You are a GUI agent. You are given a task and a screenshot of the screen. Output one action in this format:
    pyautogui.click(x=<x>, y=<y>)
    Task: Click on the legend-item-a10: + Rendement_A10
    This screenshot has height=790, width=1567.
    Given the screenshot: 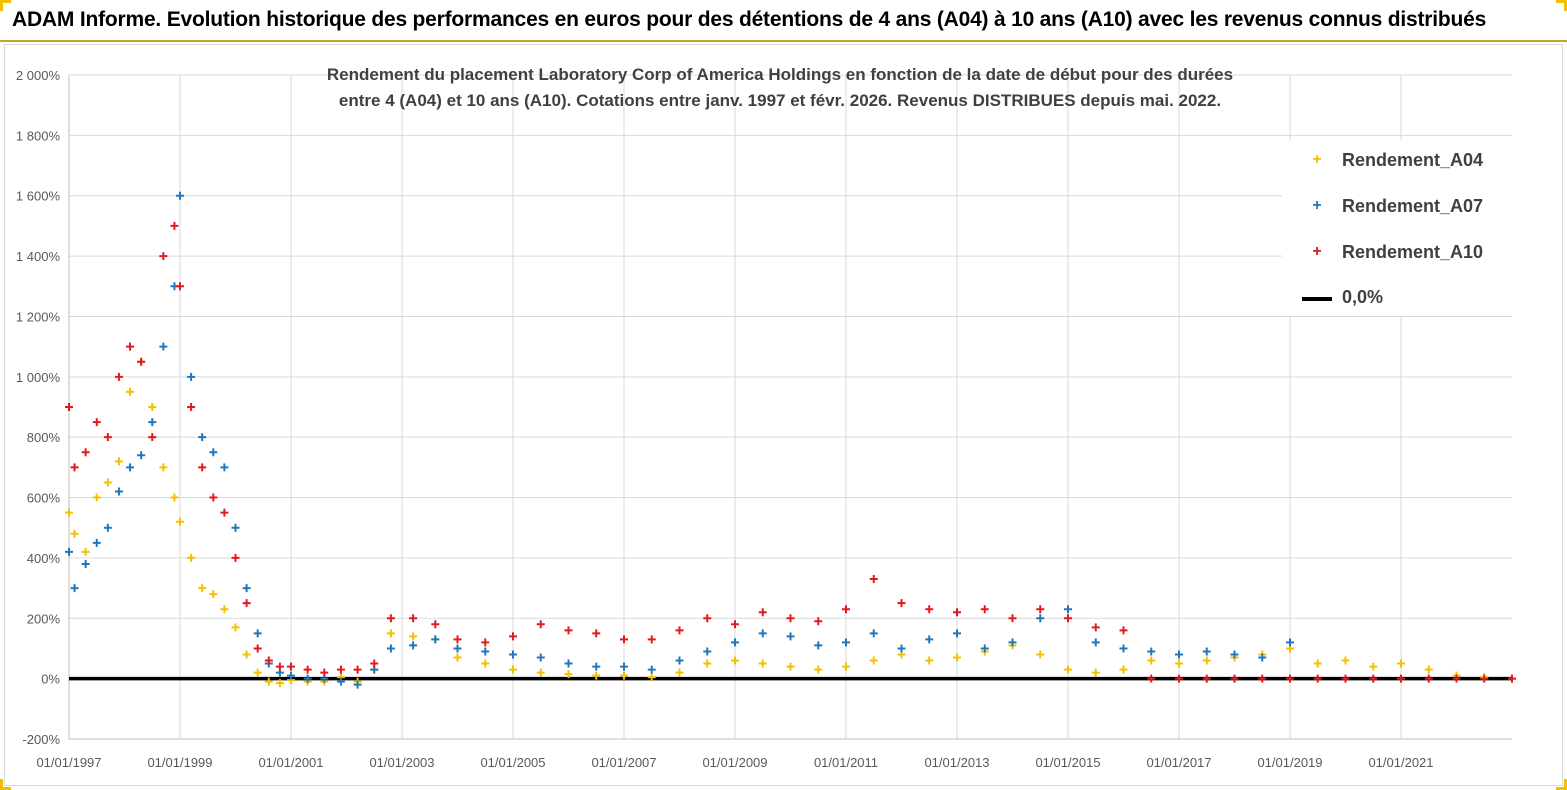 What is the action you would take?
    pyautogui.click(x=1392, y=252)
    